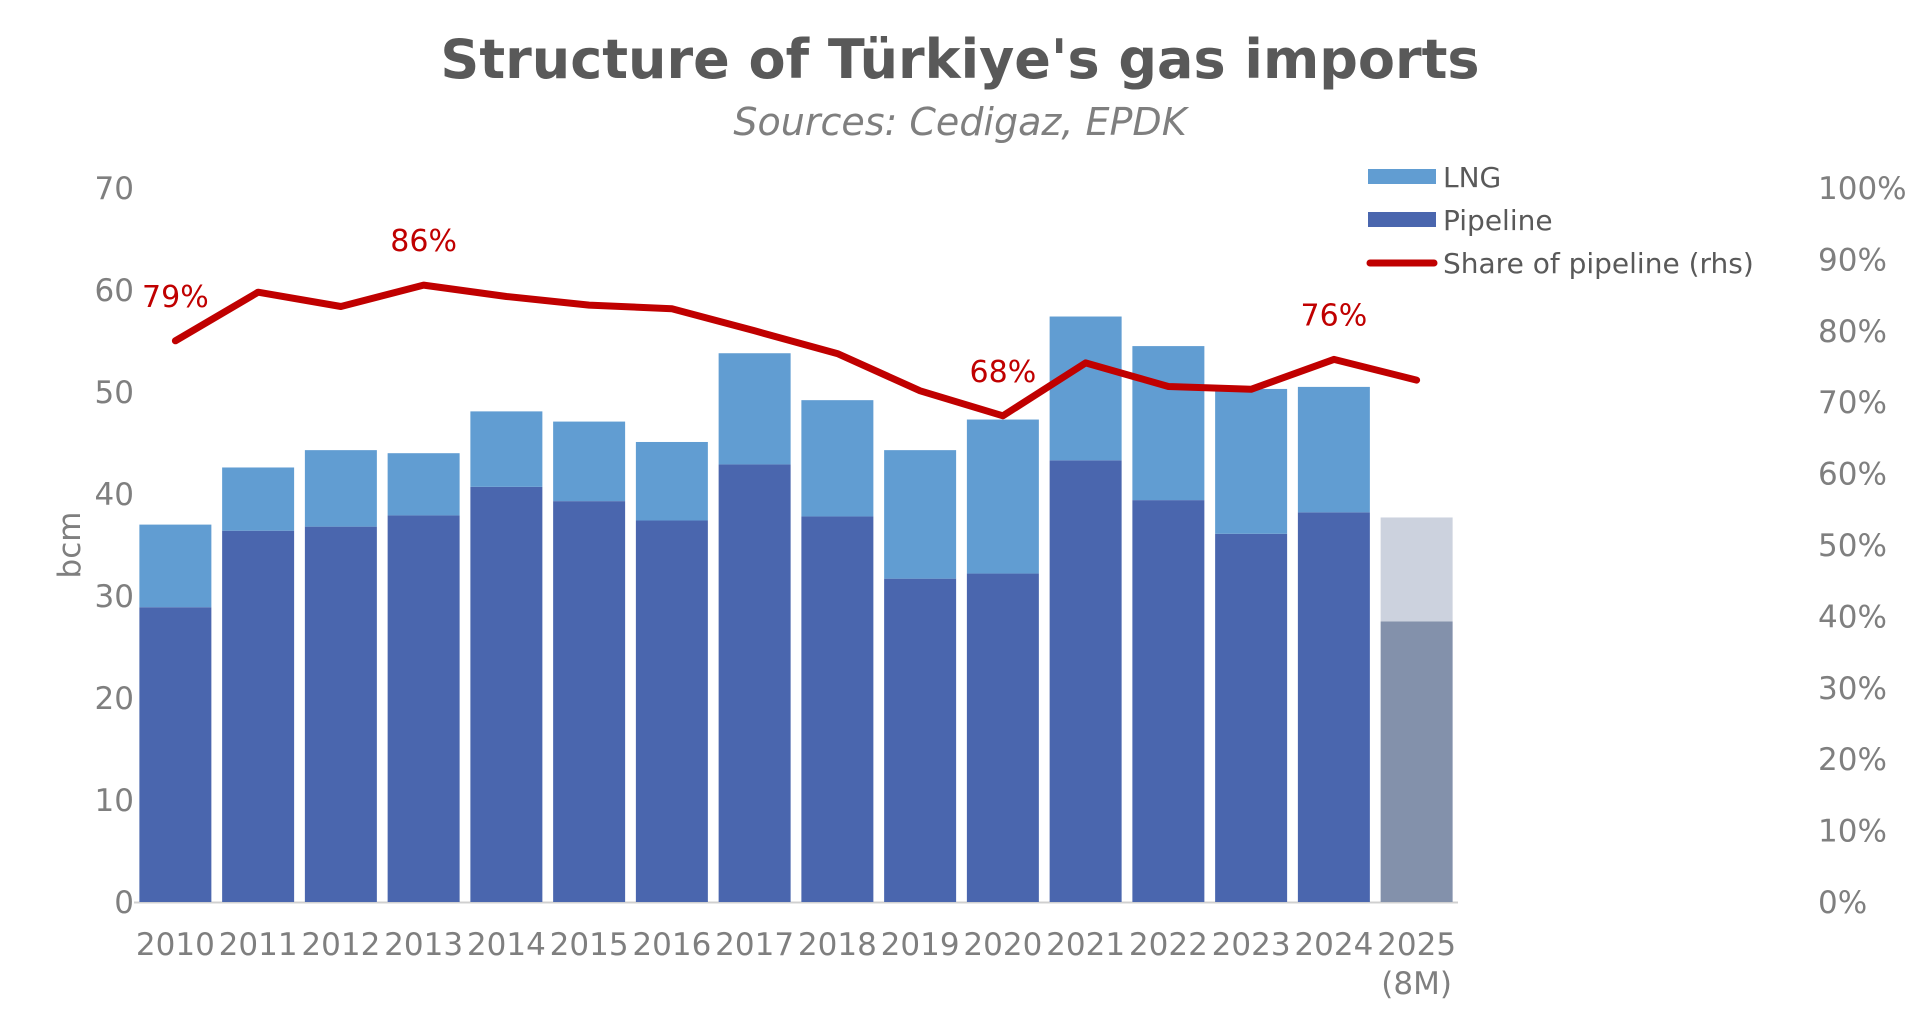  I want to click on y-tick-label: 20, so click(114, 699).